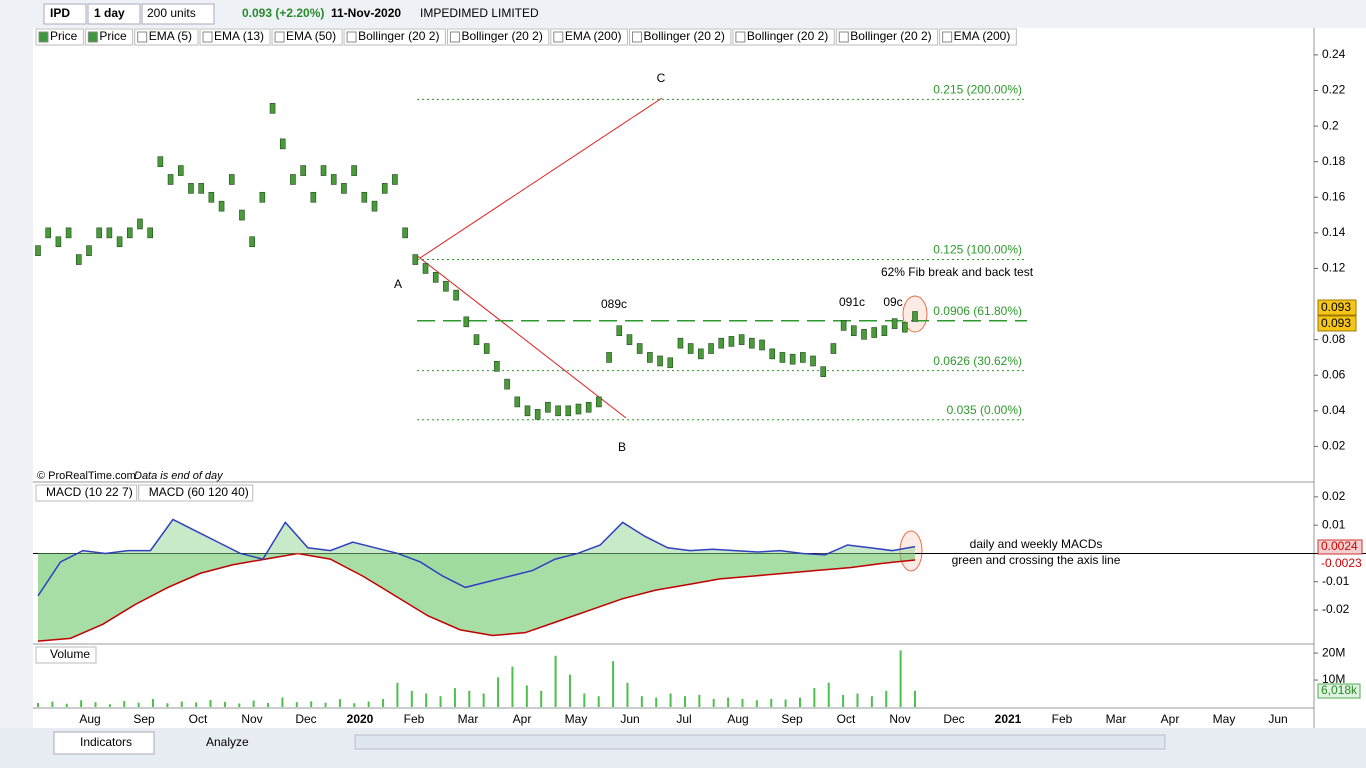  What do you see at coordinates (1334, 339) in the screenshot?
I see `y-tick-label: 0.08` at bounding box center [1334, 339].